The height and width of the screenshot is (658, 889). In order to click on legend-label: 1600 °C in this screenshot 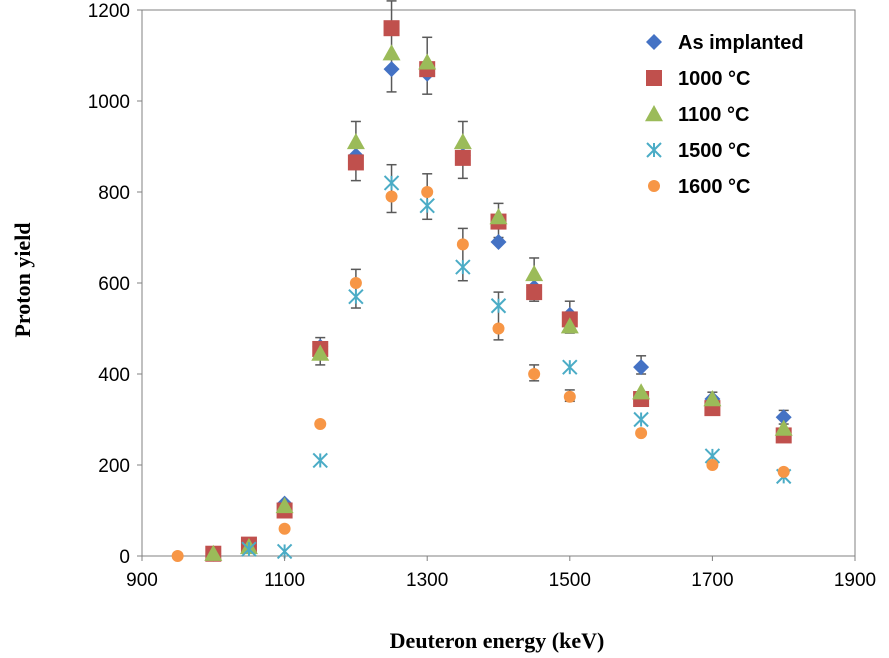, I will do `click(714, 187)`.